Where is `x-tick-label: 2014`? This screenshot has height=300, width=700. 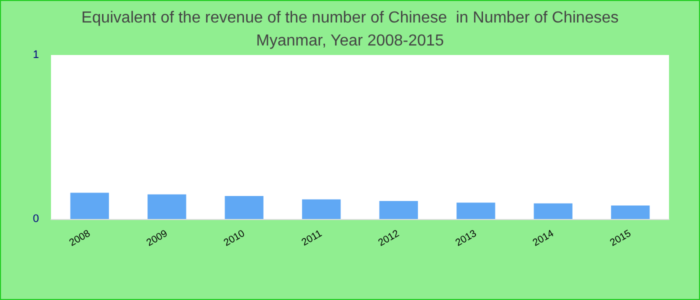
x-tick-label: 2014 is located at coordinates (543, 238).